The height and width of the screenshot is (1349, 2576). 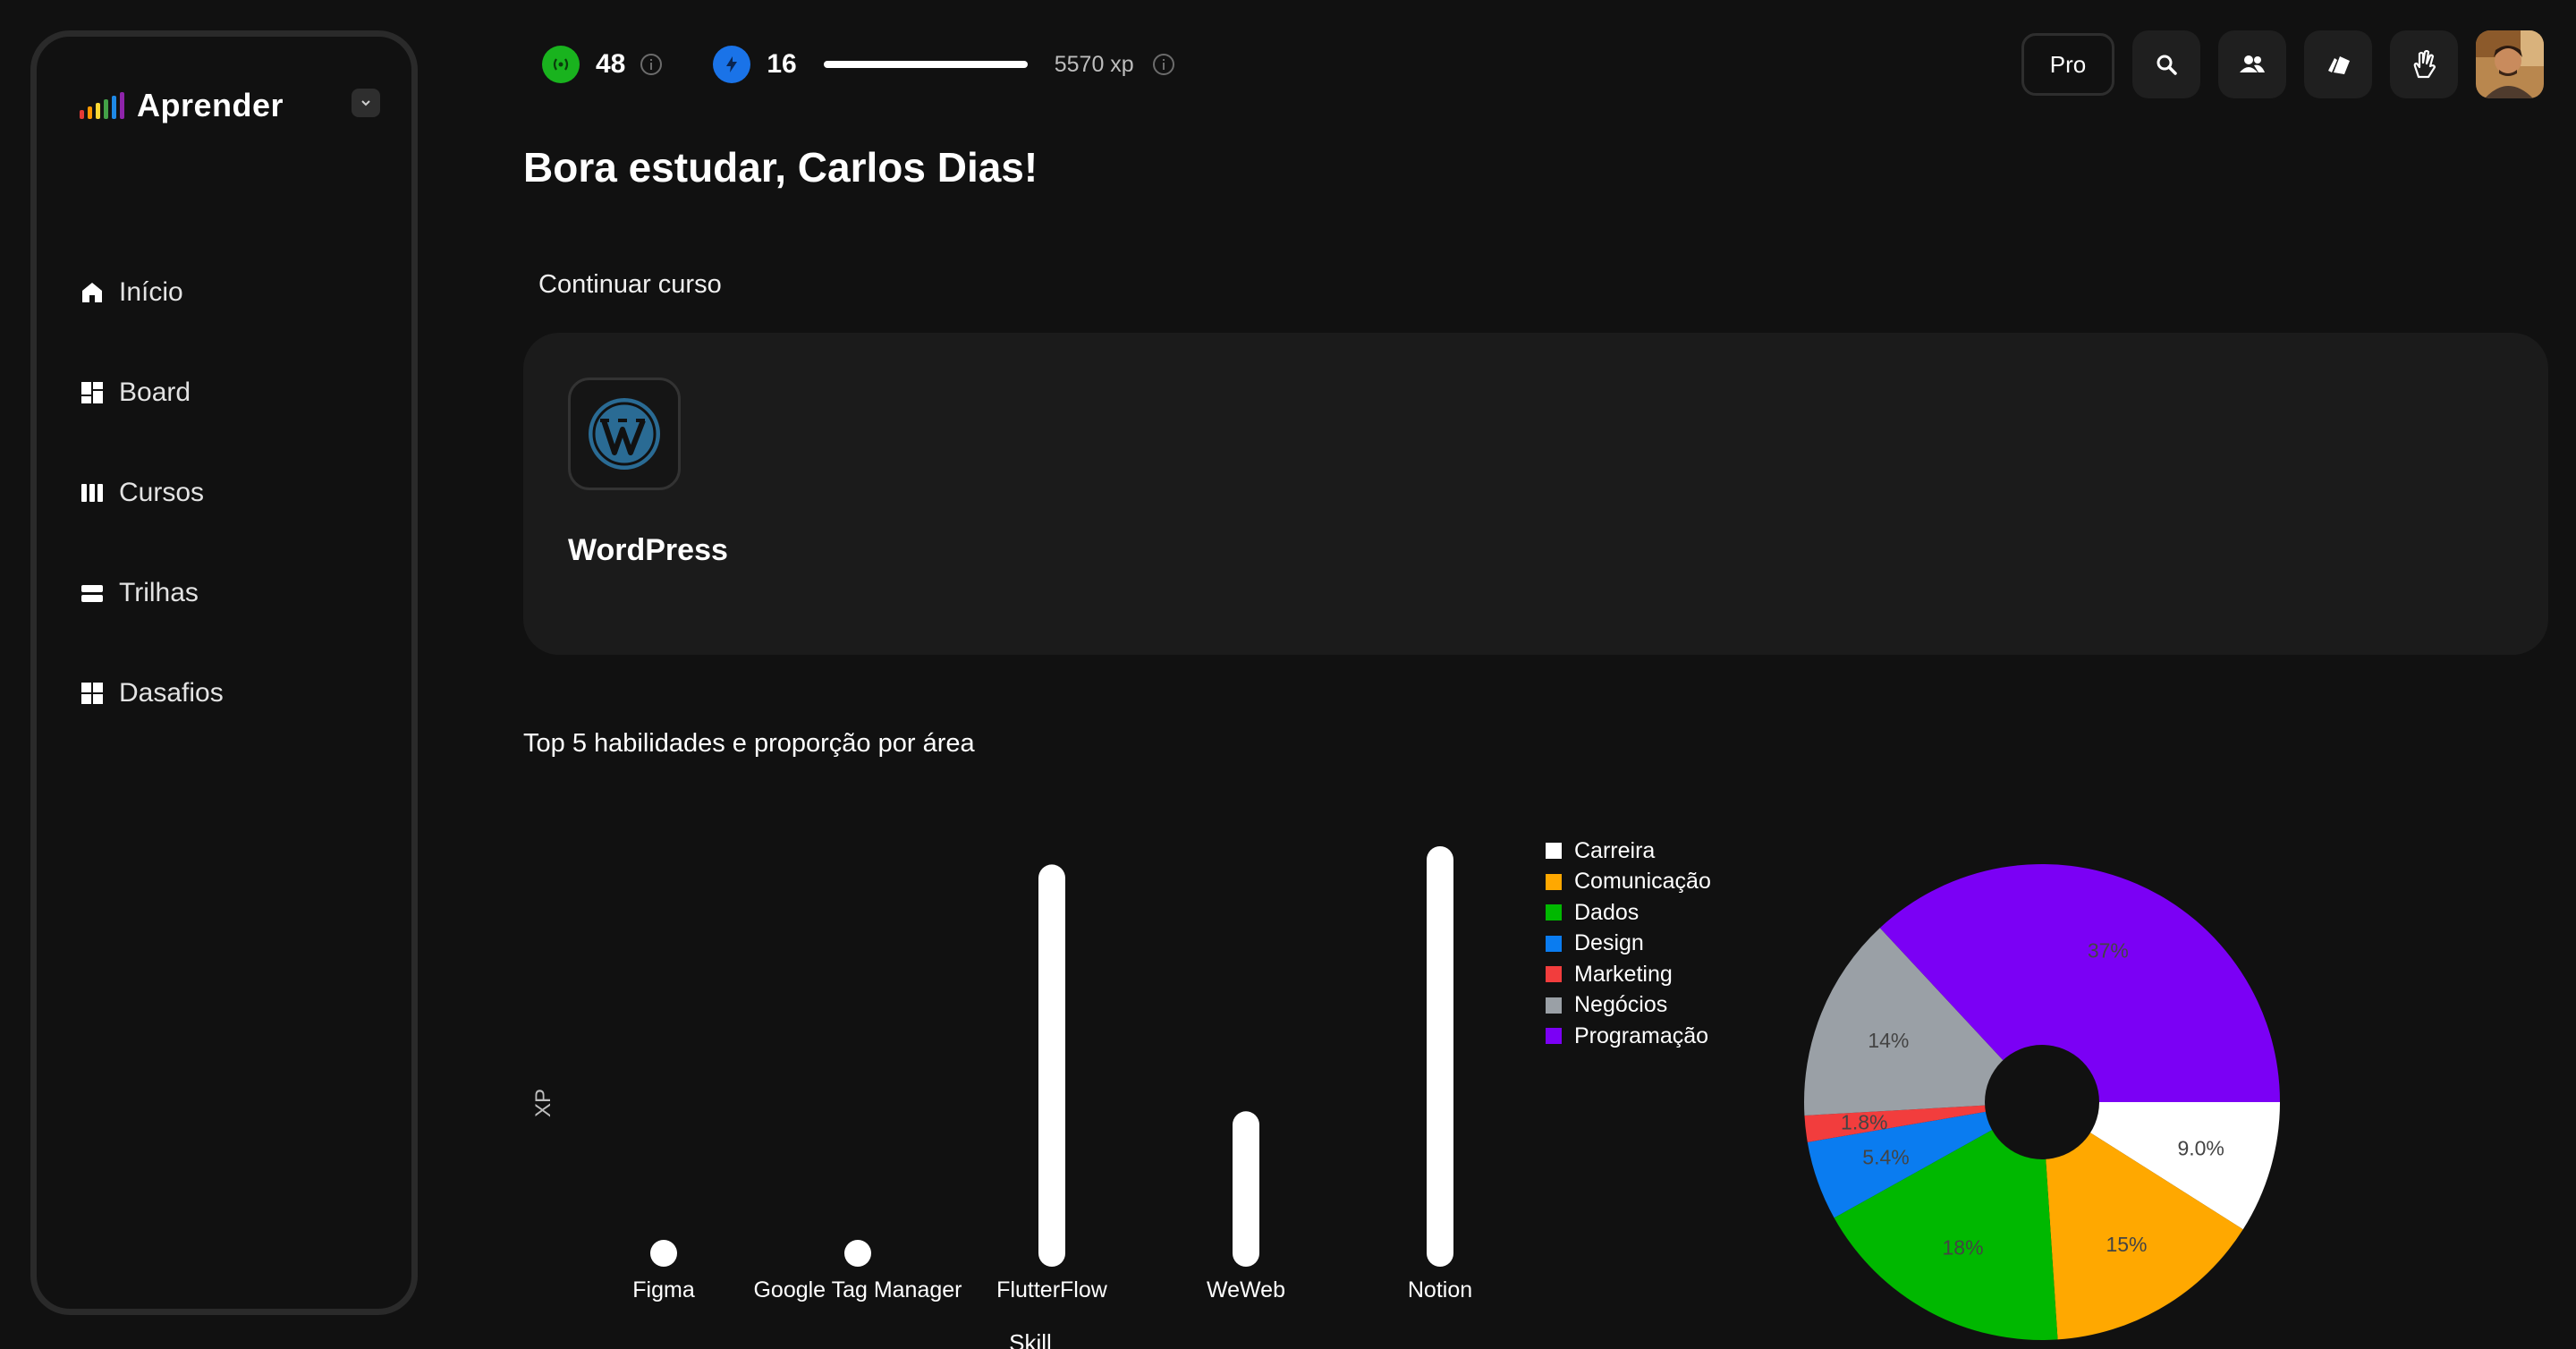 I want to click on pie-value-label: 37%, so click(x=2108, y=950).